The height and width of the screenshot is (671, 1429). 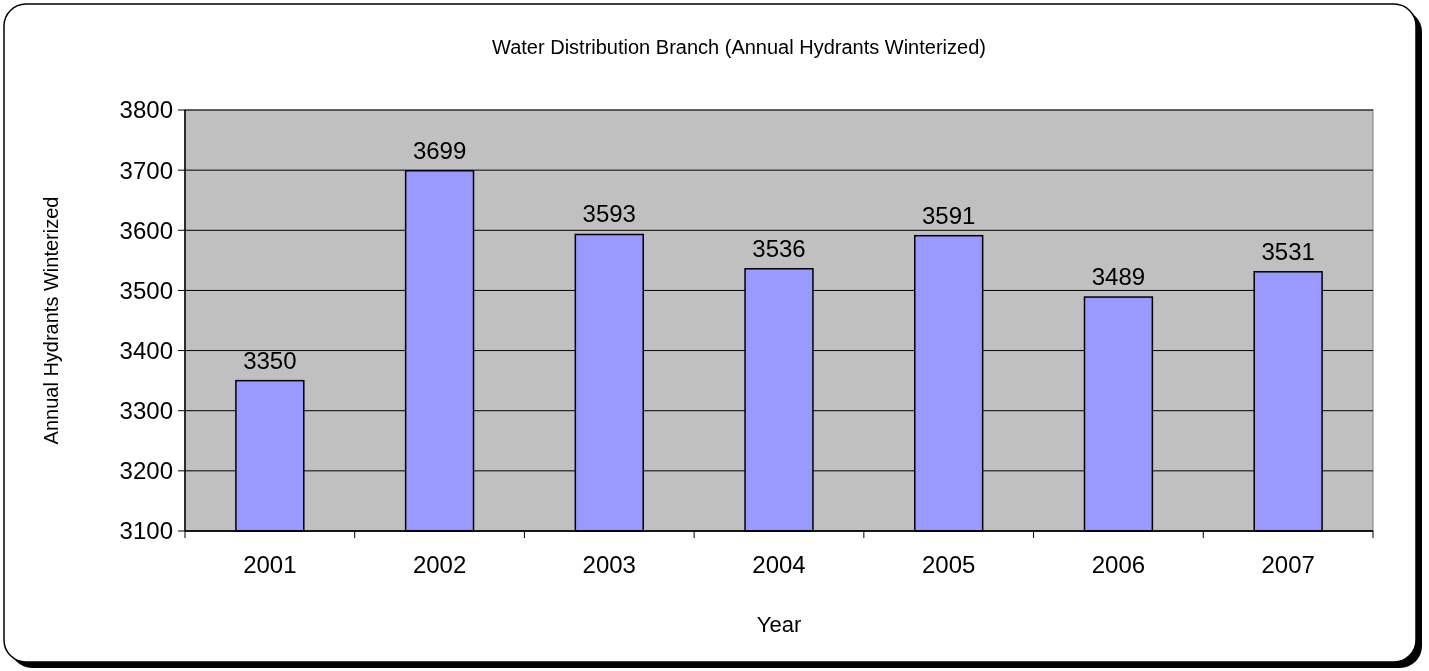 What do you see at coordinates (1288, 251) in the screenshot?
I see `data-label: 3531` at bounding box center [1288, 251].